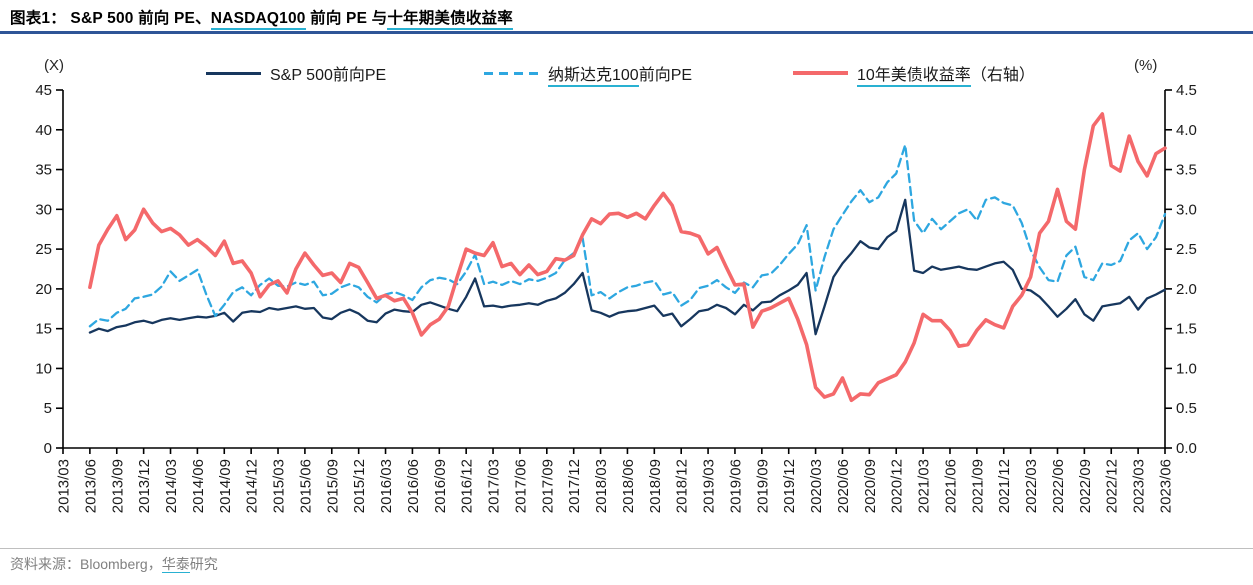 The height and width of the screenshot is (585, 1253). Describe the element at coordinates (601, 486) in the screenshot. I see `x-axis-tick-label: 2018/03` at that location.